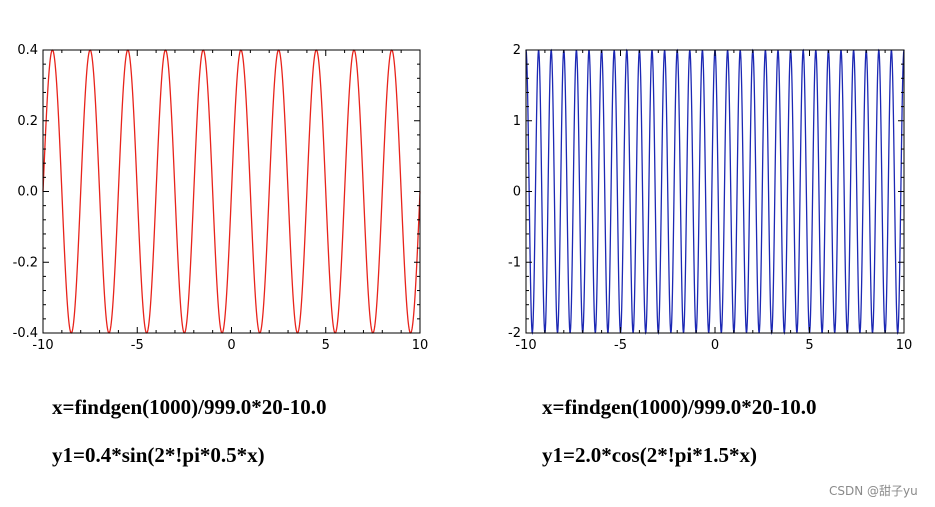 The height and width of the screenshot is (507, 935). What do you see at coordinates (27, 121) in the screenshot?
I see `left-y-tick-label: 0.2` at bounding box center [27, 121].